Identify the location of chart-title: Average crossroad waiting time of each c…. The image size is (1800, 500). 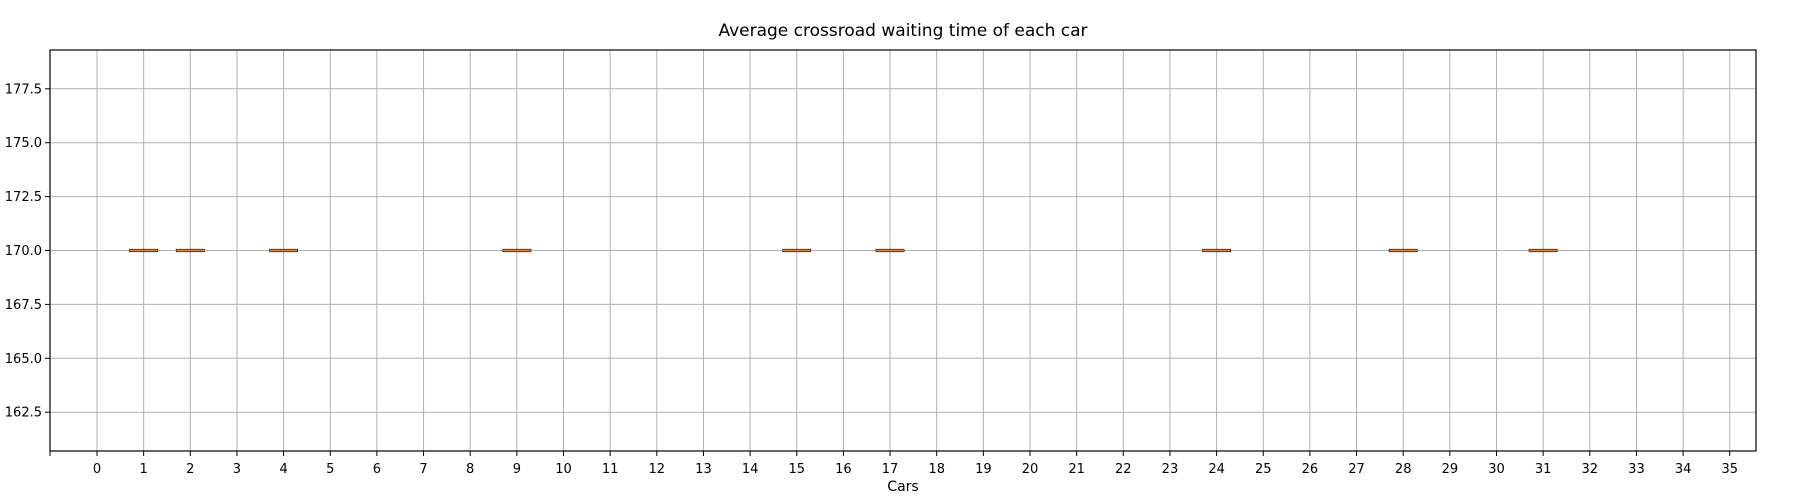
(902, 31).